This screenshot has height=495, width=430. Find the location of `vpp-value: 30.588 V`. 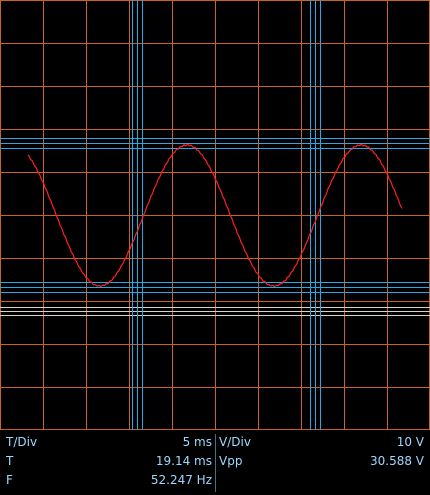

vpp-value: 30.588 V is located at coordinates (396, 461).